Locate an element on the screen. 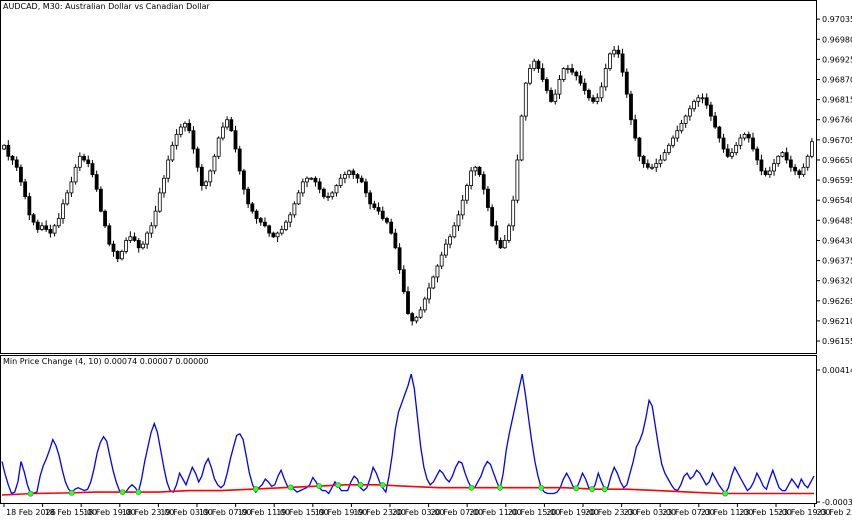  time-tick-label: 20 Feb 11:00 is located at coordinates (495, 512).